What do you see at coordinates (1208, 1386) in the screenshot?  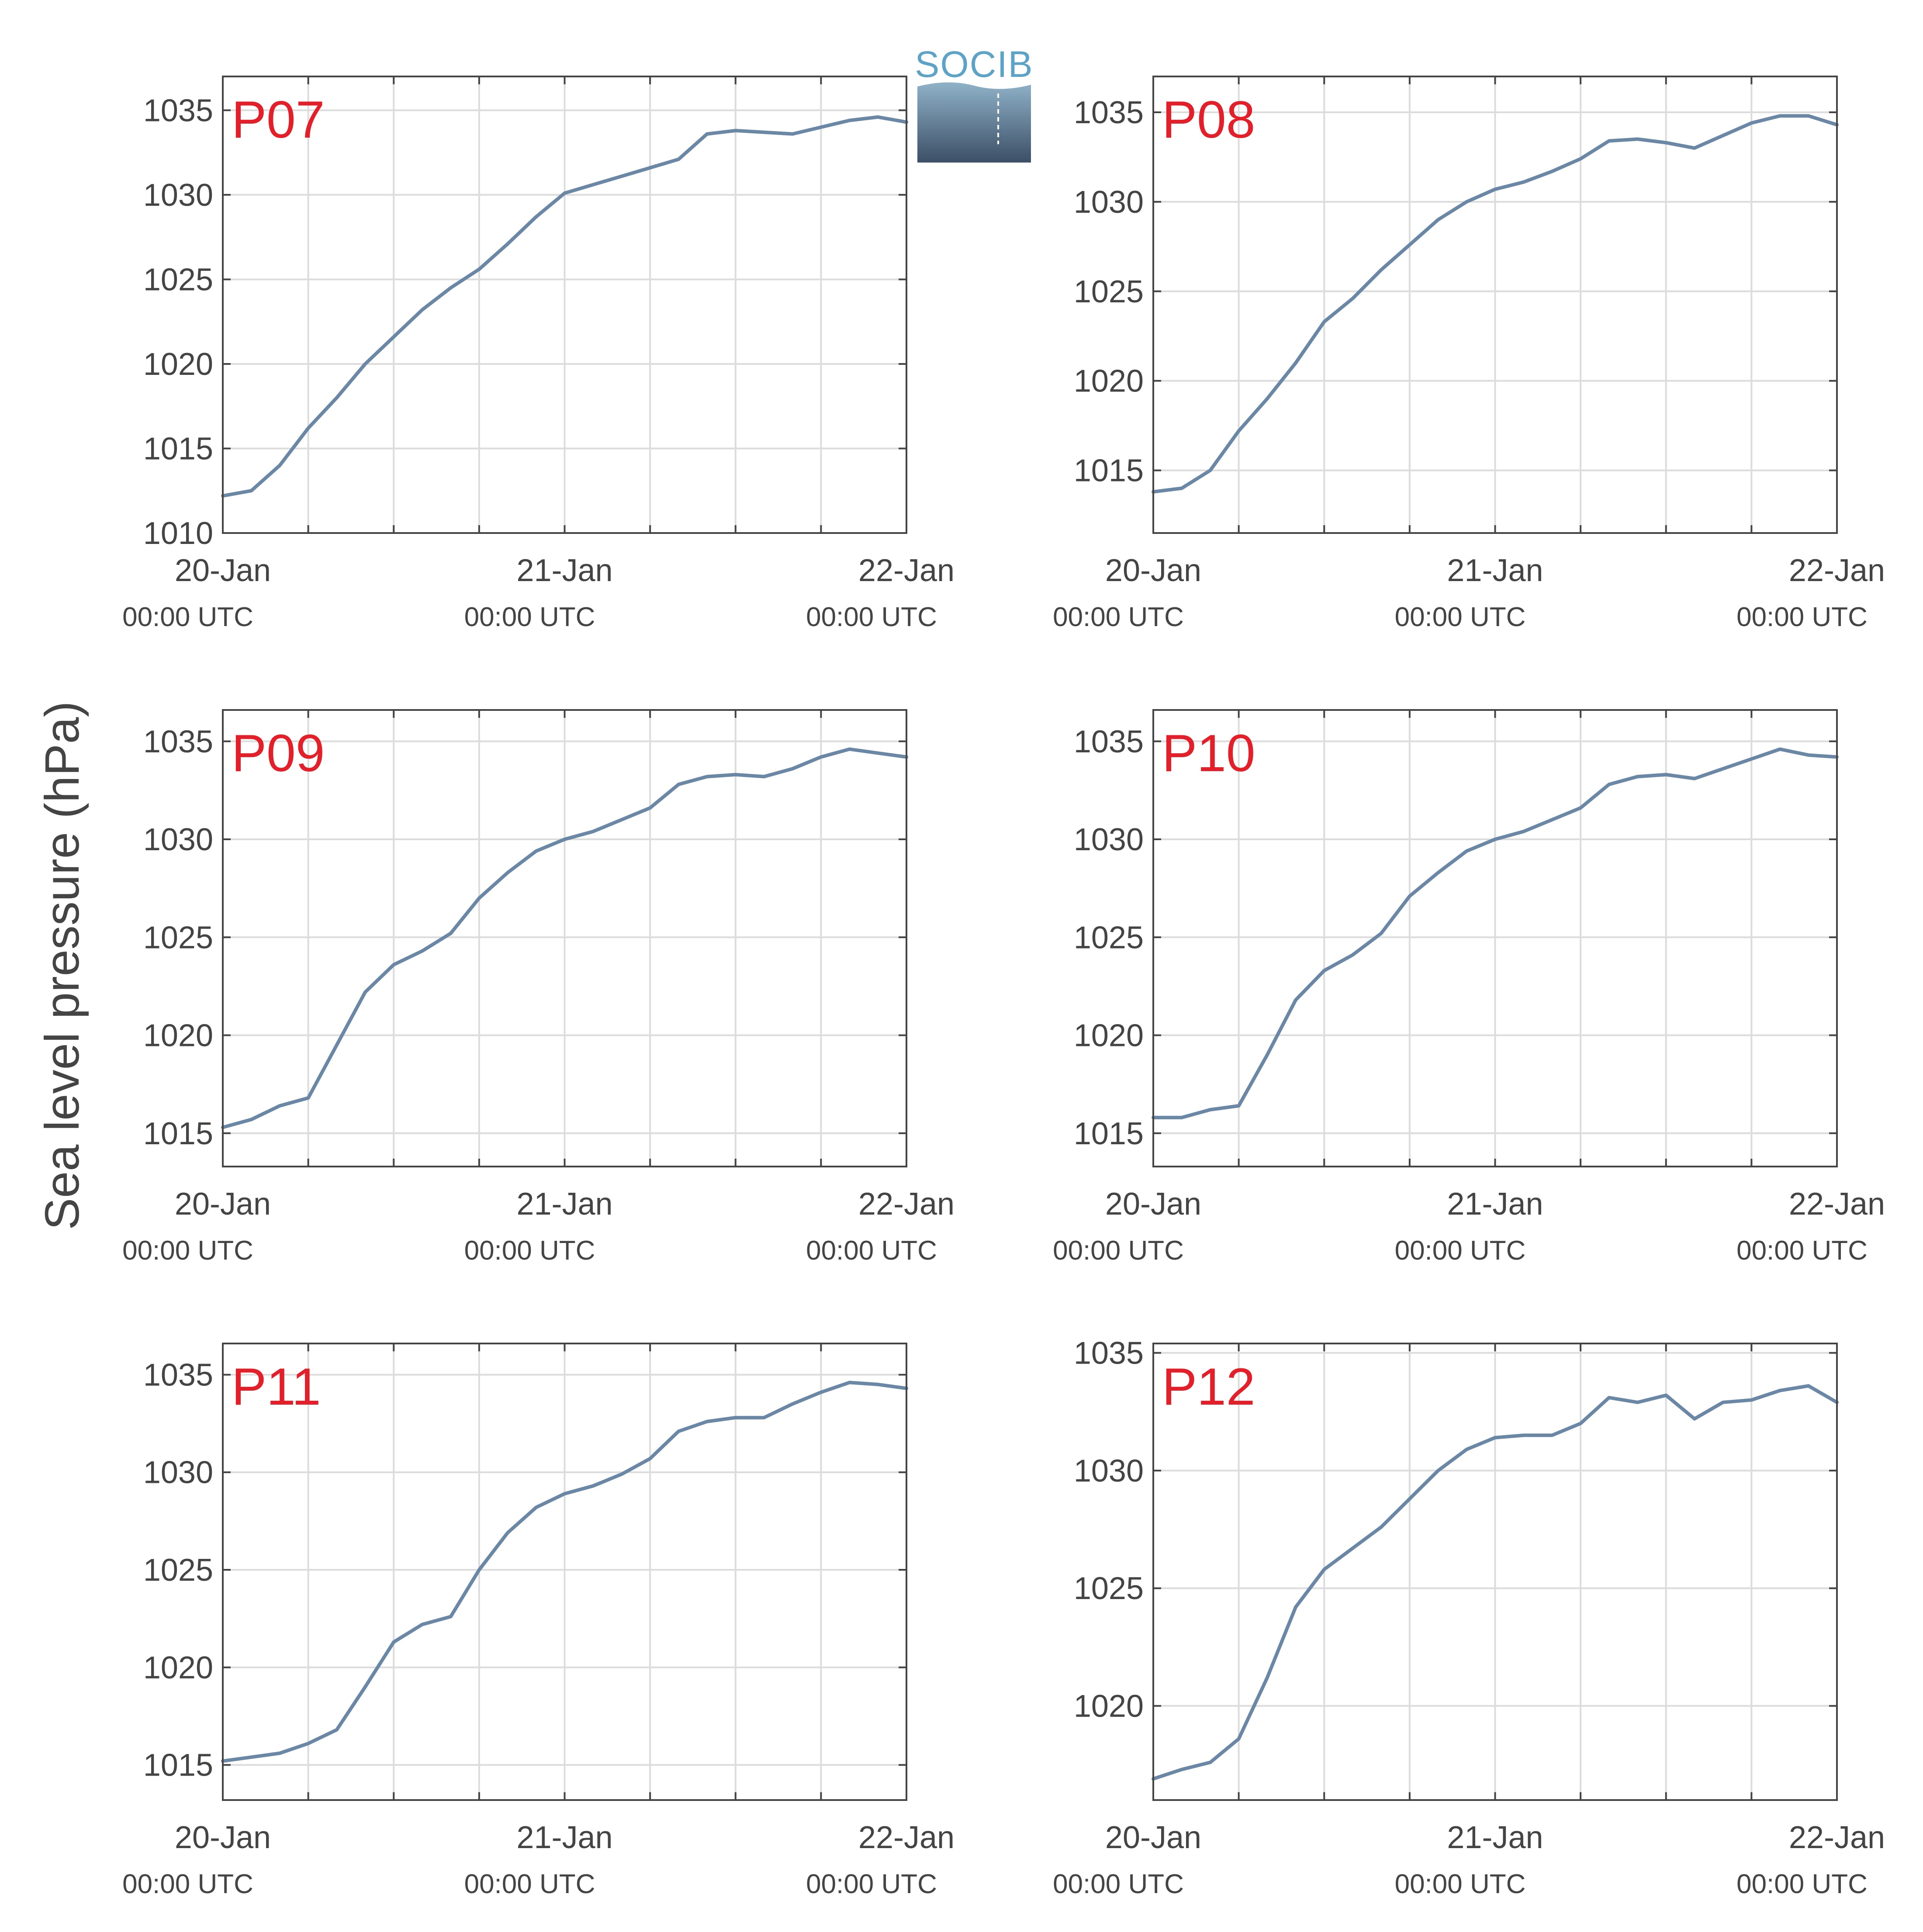 I see `panel-title: P12` at bounding box center [1208, 1386].